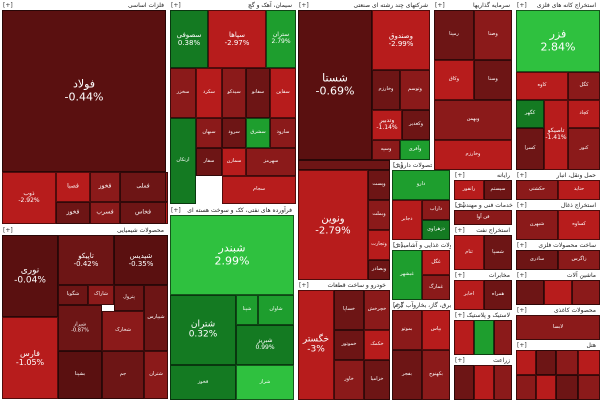 This screenshot has height=400, width=600. I want to click on sector-title: [+] ماشین آلات, so click(557, 275).